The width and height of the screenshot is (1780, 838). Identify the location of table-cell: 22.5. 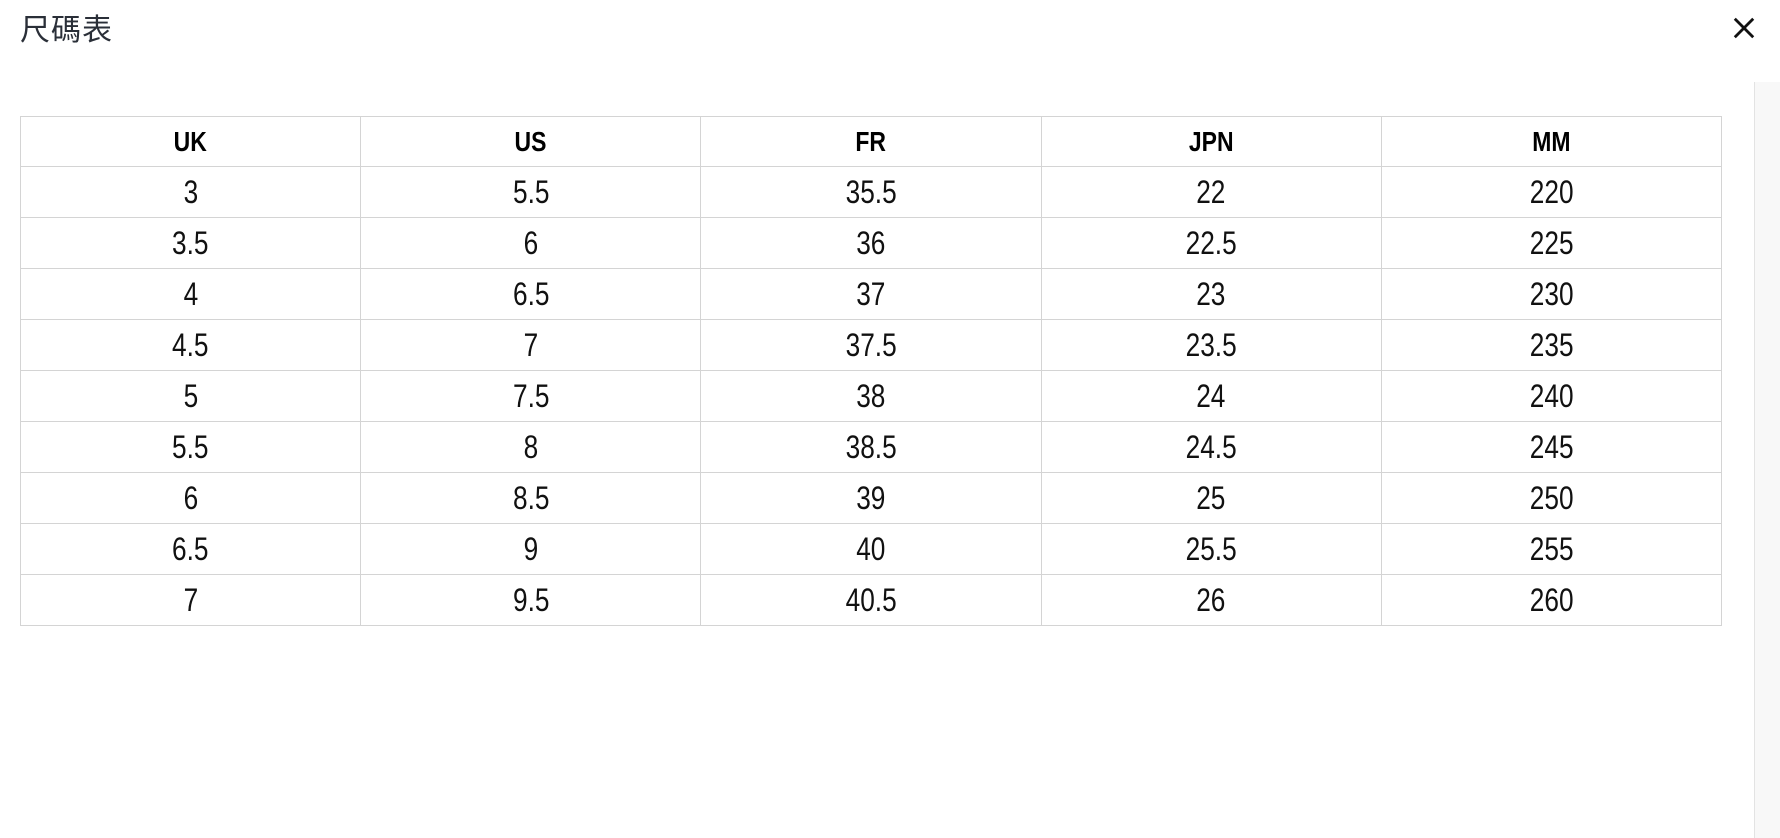
(1211, 243).